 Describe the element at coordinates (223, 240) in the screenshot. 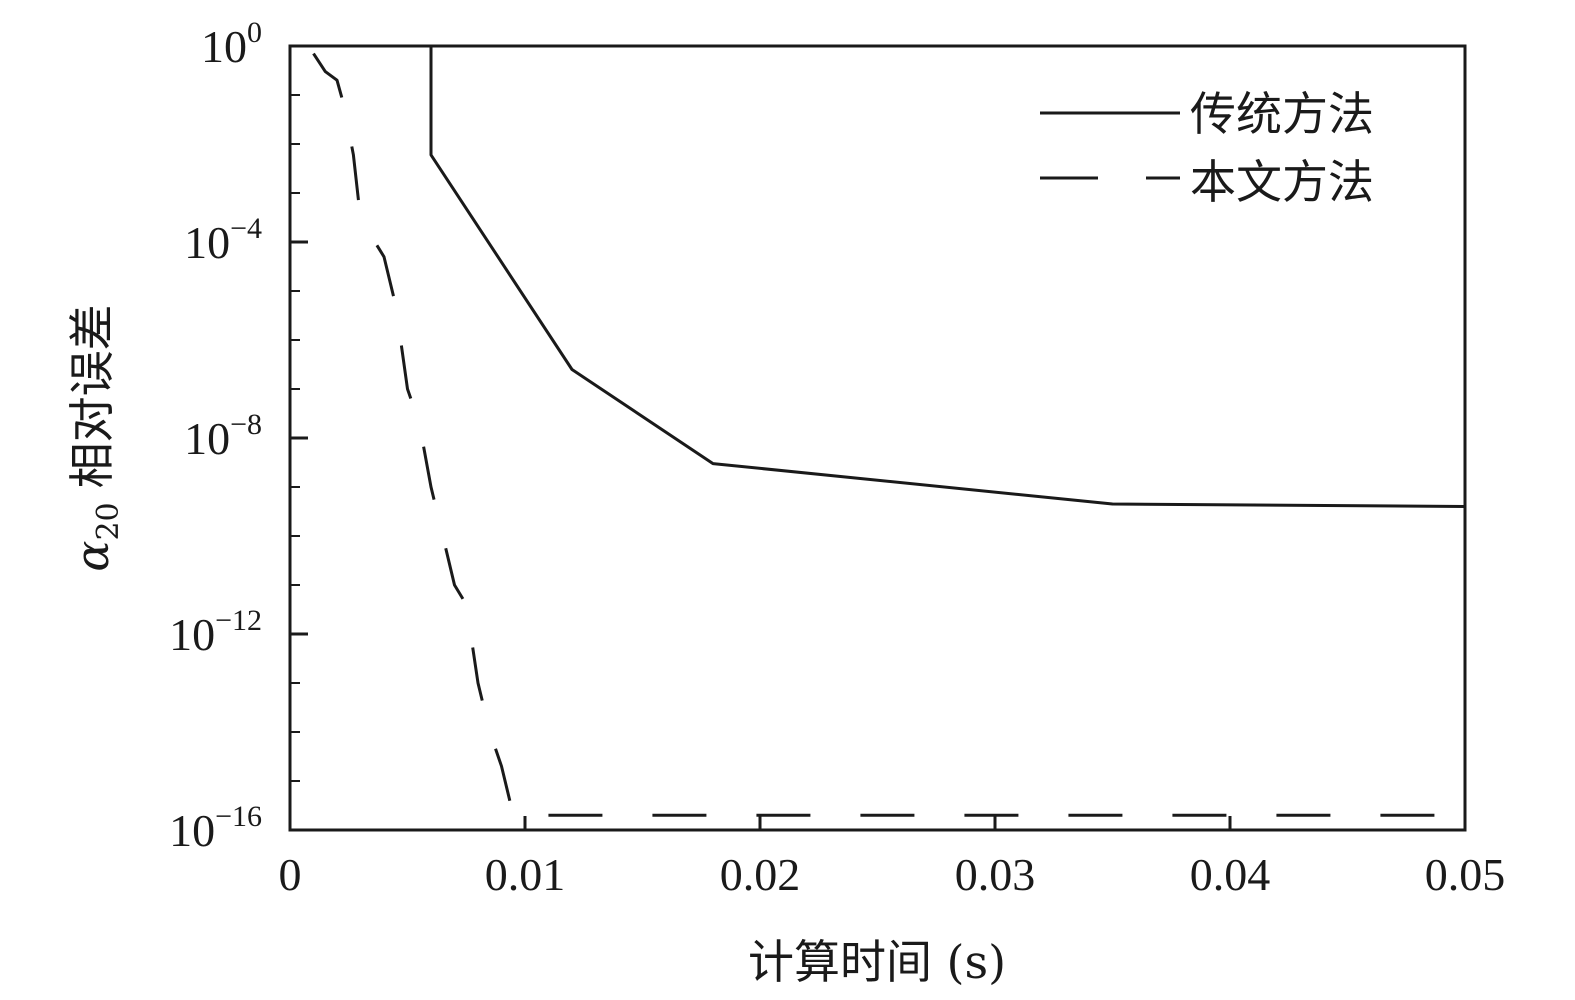

I see `y-tick-label: 10⁻⁴` at that location.